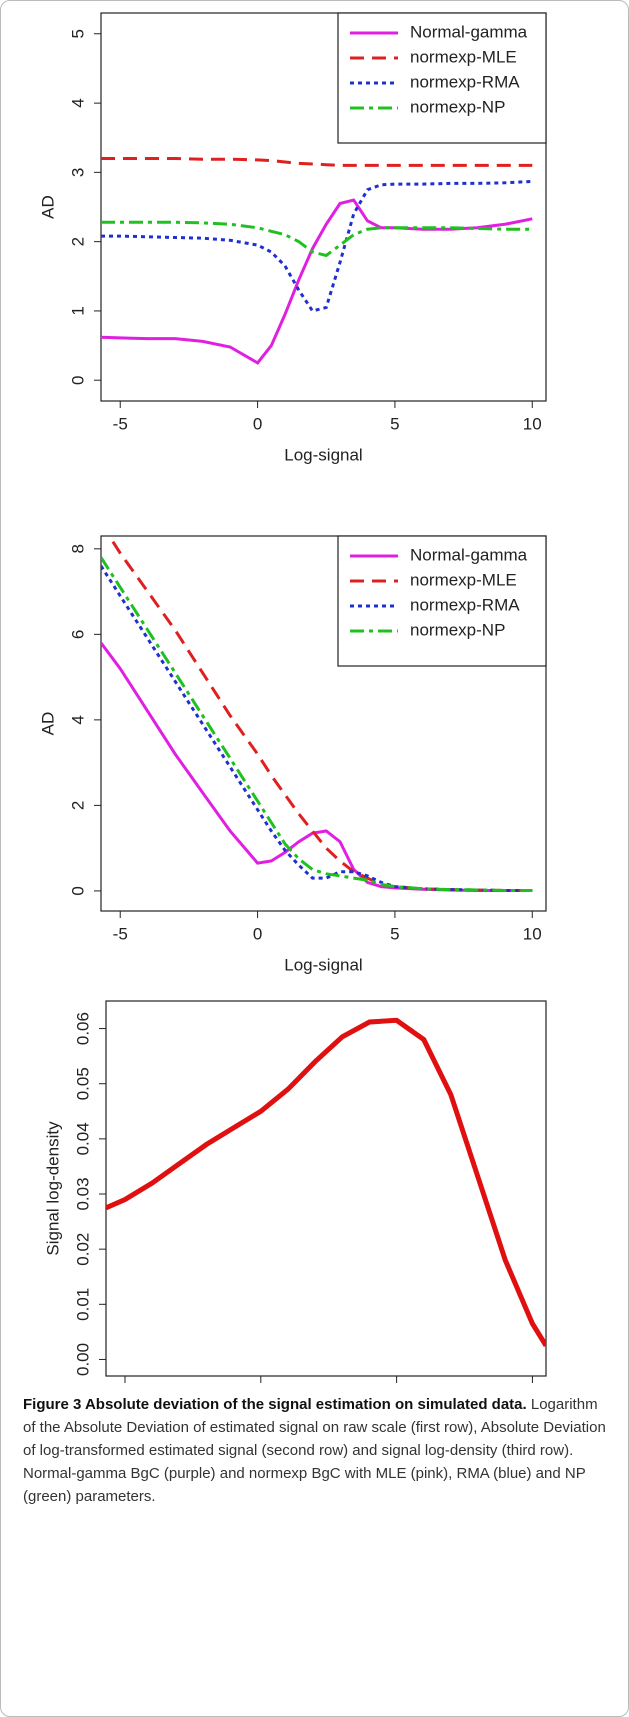  Describe the element at coordinates (77, 634) in the screenshot. I see `y-tick-label: 6` at that location.